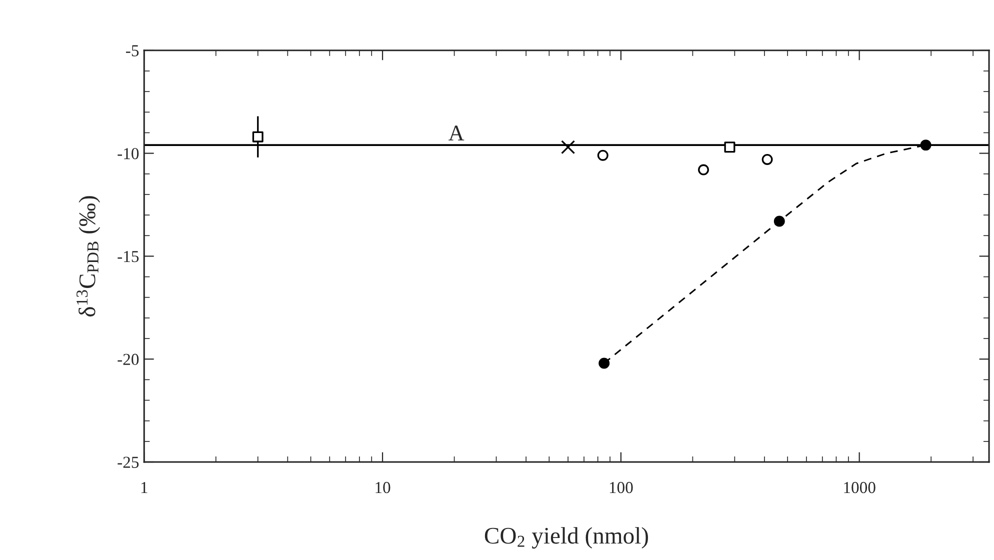 This screenshot has width=994, height=560. Describe the element at coordinates (566, 538) in the screenshot. I see `x-axis-title: CO$_{2}$ yield (nmol)` at that location.